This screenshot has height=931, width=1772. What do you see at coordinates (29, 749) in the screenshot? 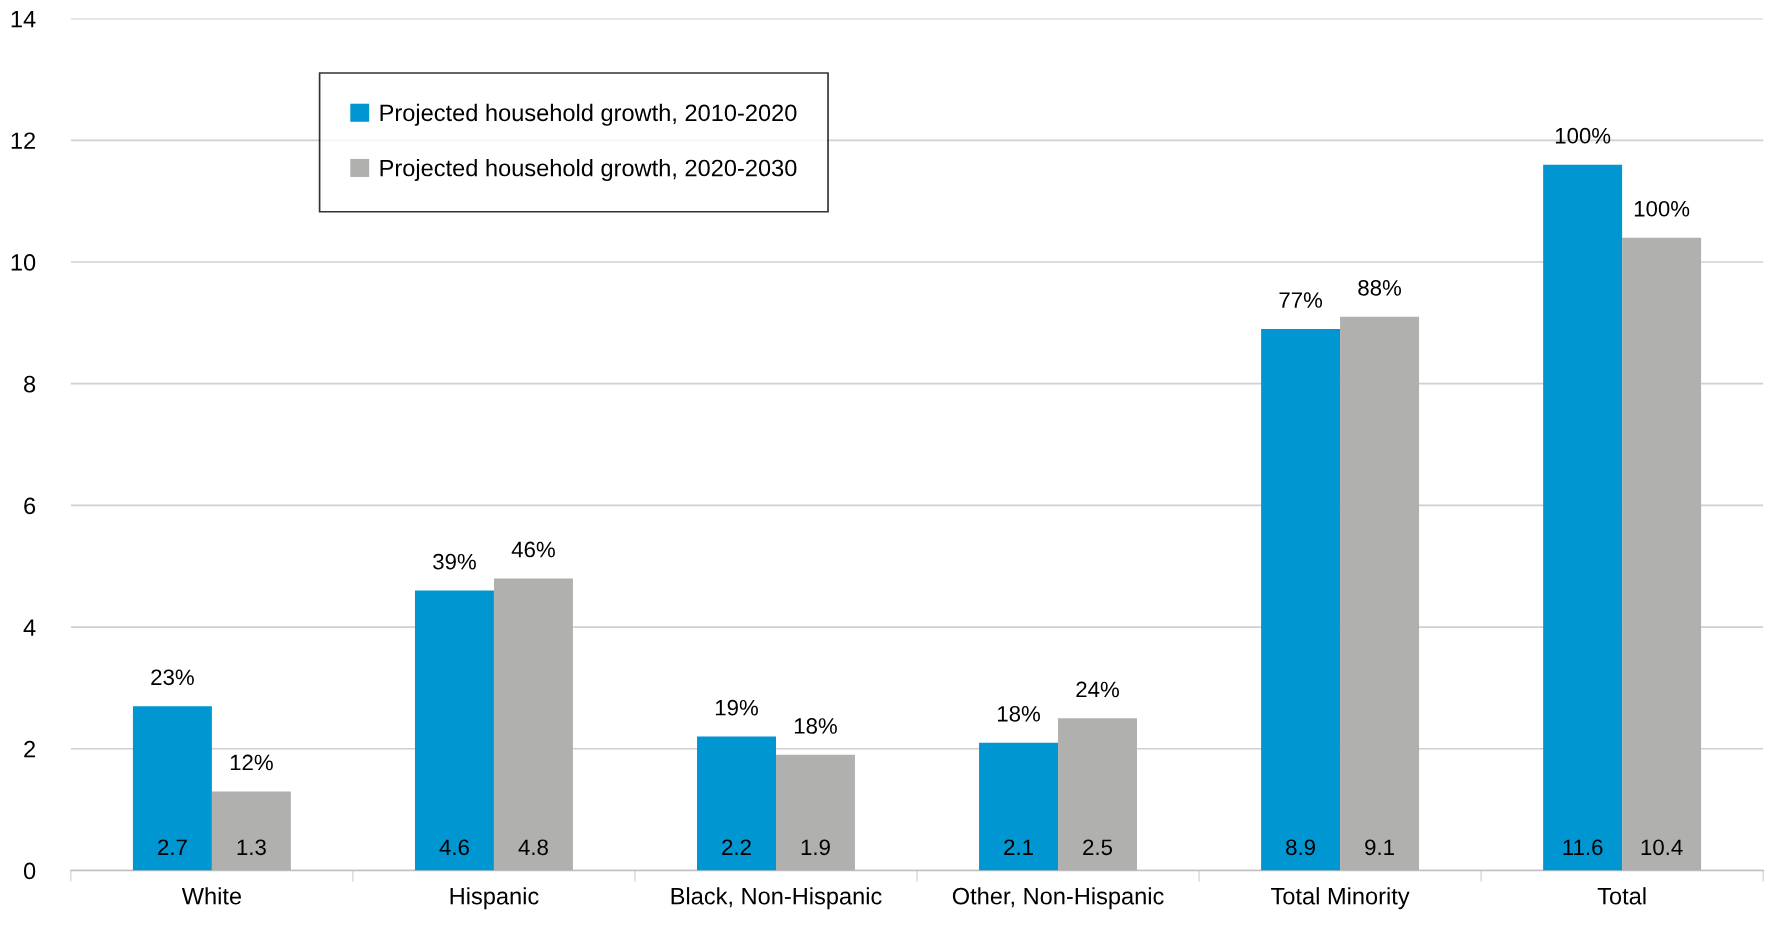
I see `y-tick-label: 2` at bounding box center [29, 749].